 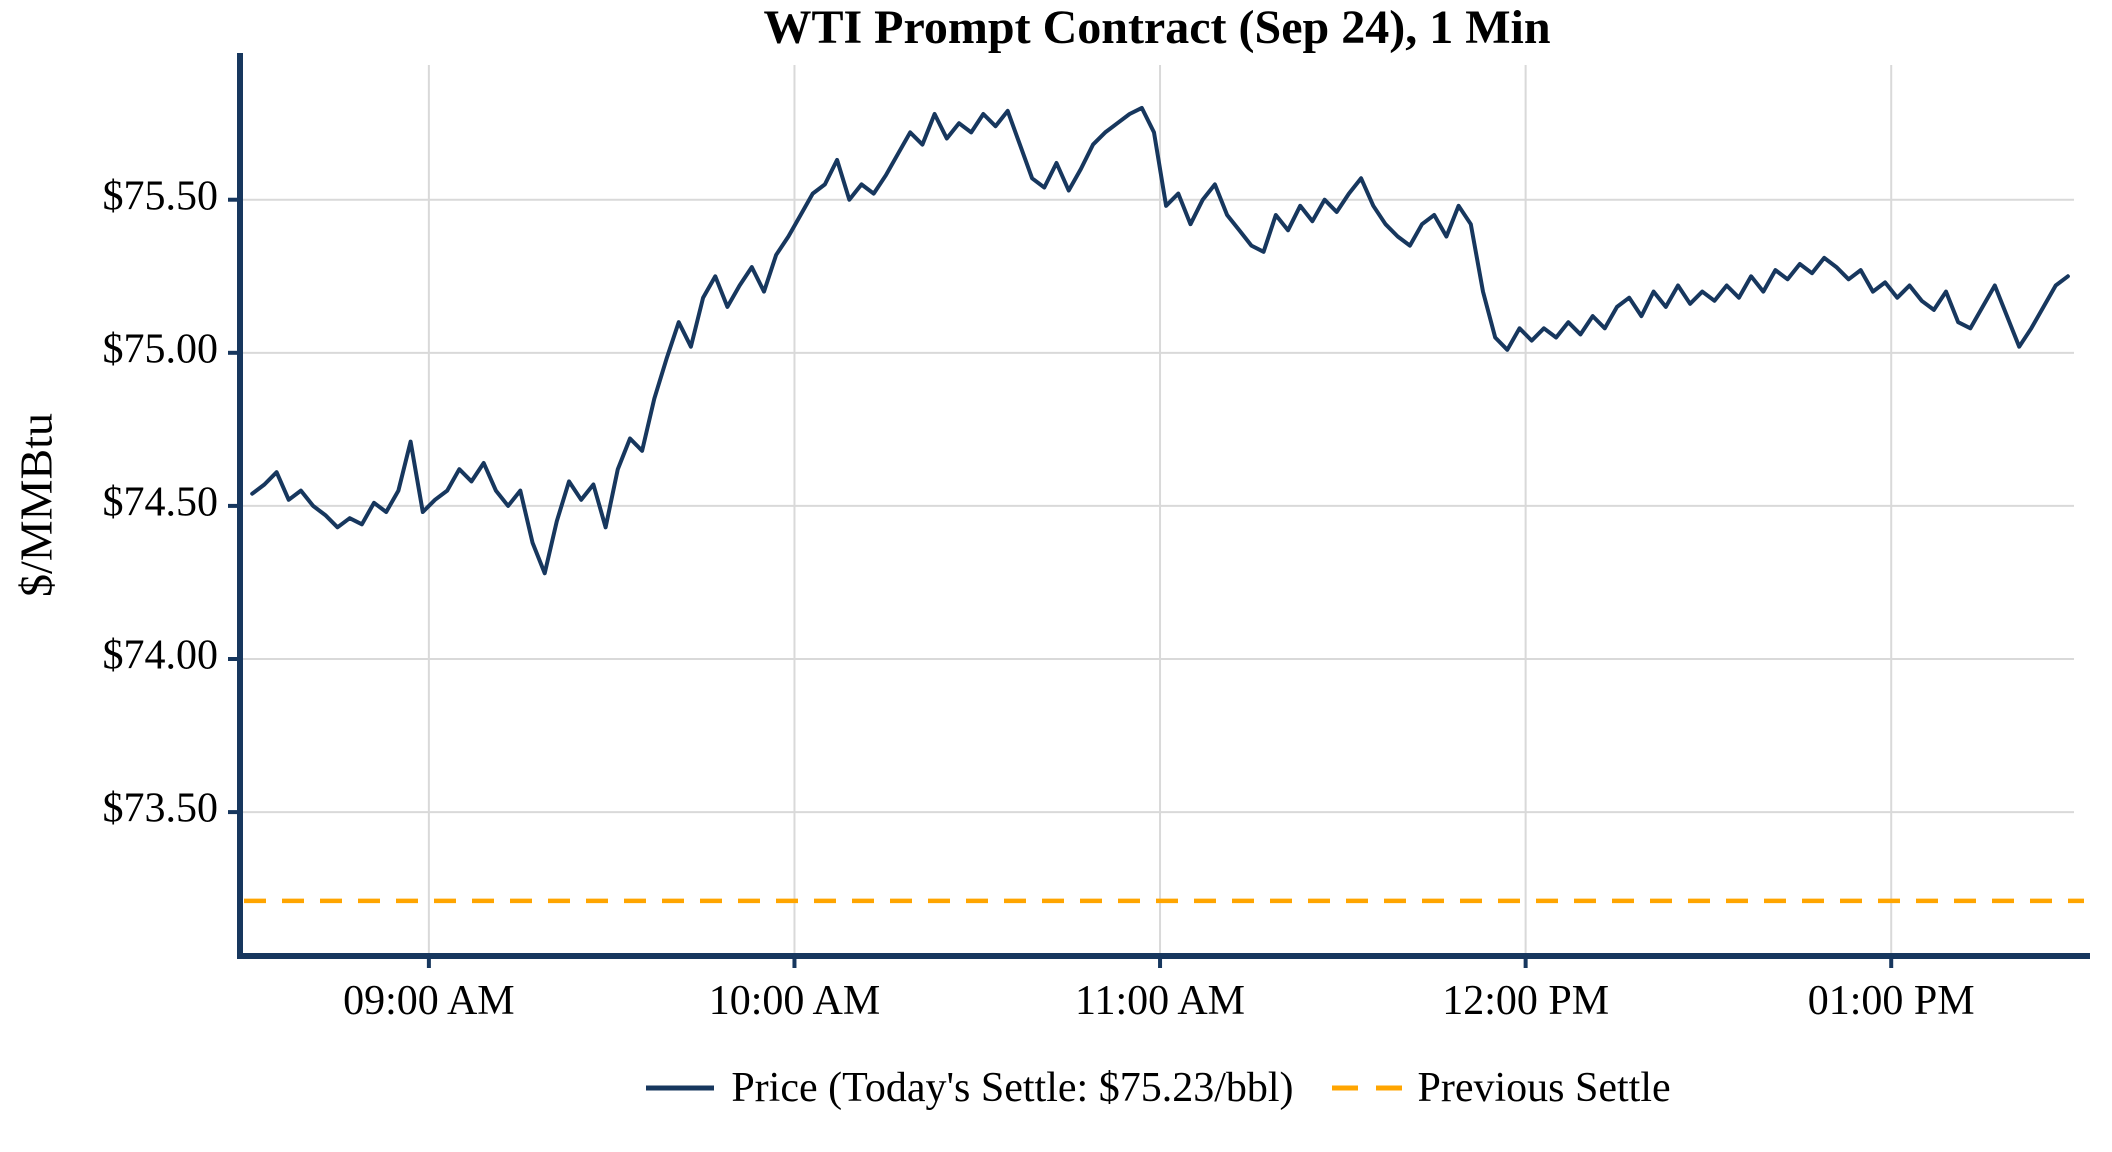 I want to click on y-tick-label: $73.50, so click(x=161, y=809).